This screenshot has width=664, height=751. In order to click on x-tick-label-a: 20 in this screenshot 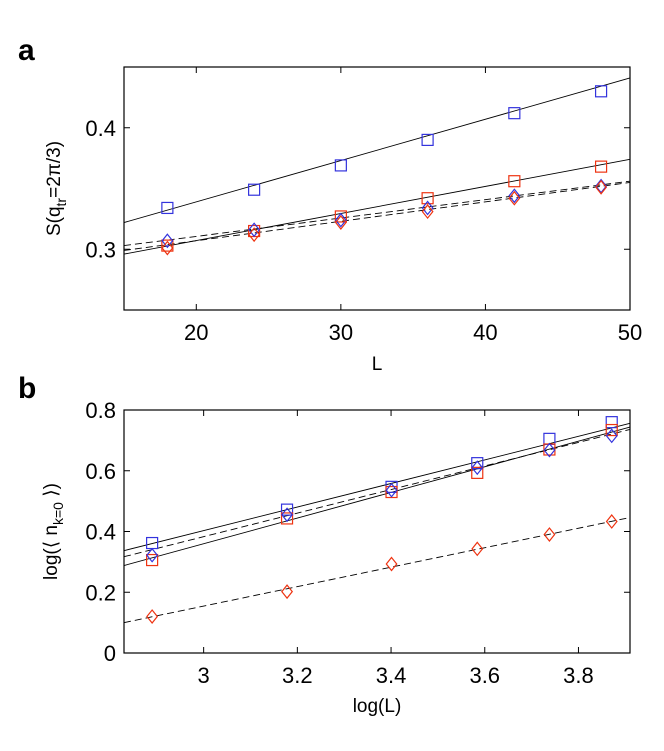, I will do `click(196, 332)`.